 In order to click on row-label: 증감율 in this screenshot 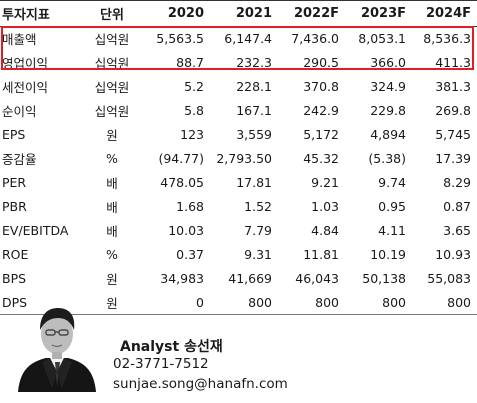, I will do `click(19, 159)`.